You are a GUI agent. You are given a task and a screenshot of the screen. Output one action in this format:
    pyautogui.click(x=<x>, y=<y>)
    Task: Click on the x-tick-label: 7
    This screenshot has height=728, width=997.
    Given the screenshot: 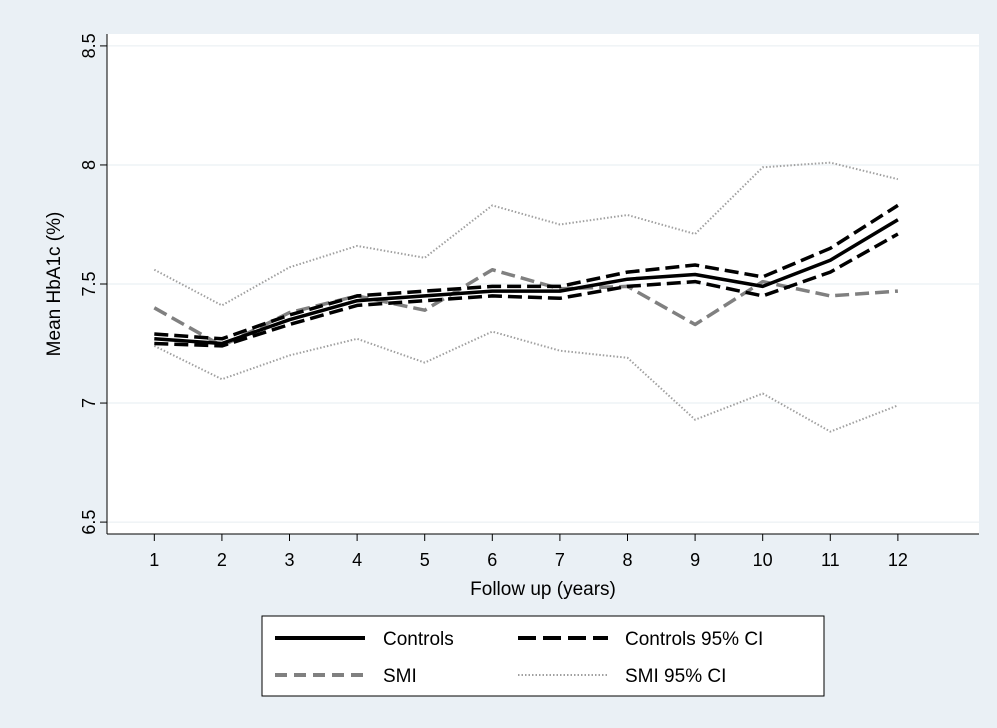 What is the action you would take?
    pyautogui.click(x=560, y=560)
    